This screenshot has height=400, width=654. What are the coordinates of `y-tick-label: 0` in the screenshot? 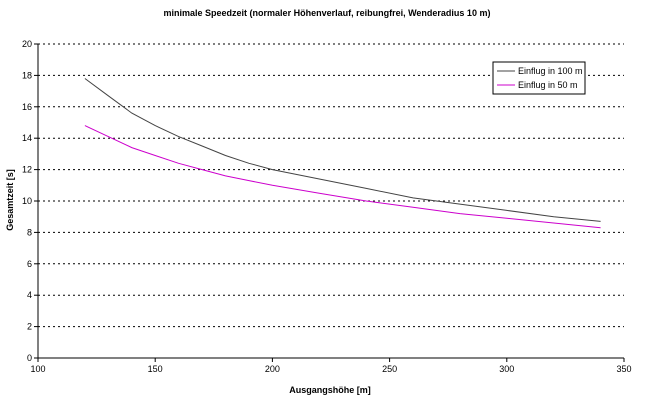 It's located at (29, 358).